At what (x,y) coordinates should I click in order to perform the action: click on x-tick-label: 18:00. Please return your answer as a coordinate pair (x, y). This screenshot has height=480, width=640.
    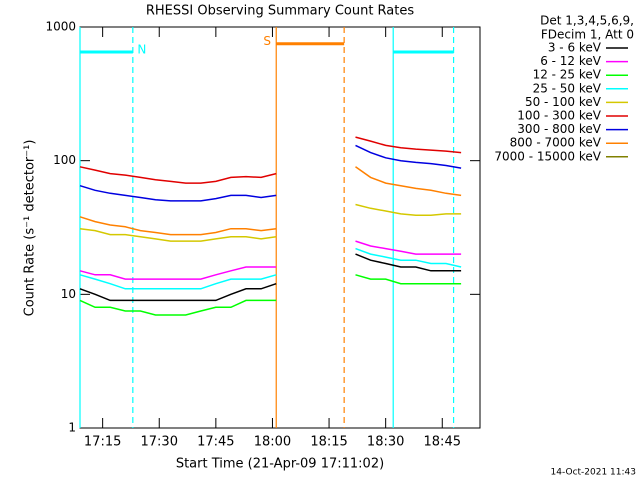
    Looking at the image, I should click on (272, 442).